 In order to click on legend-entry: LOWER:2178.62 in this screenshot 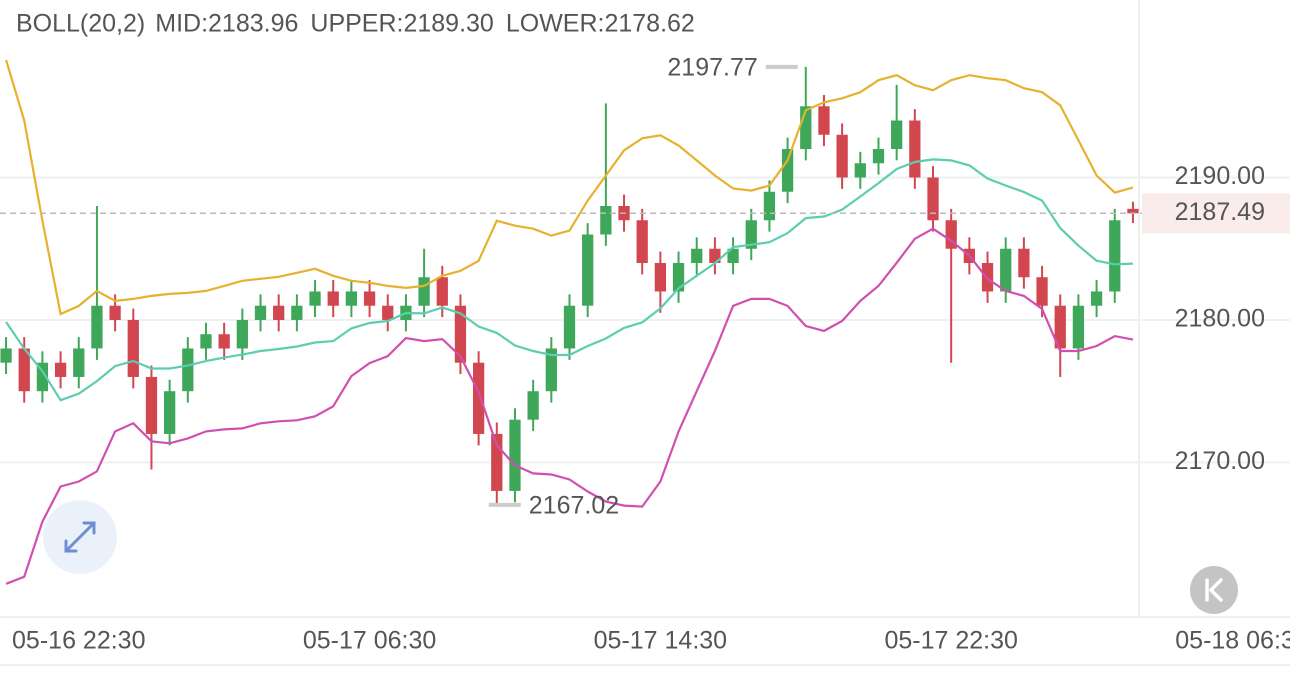, I will do `click(600, 24)`.